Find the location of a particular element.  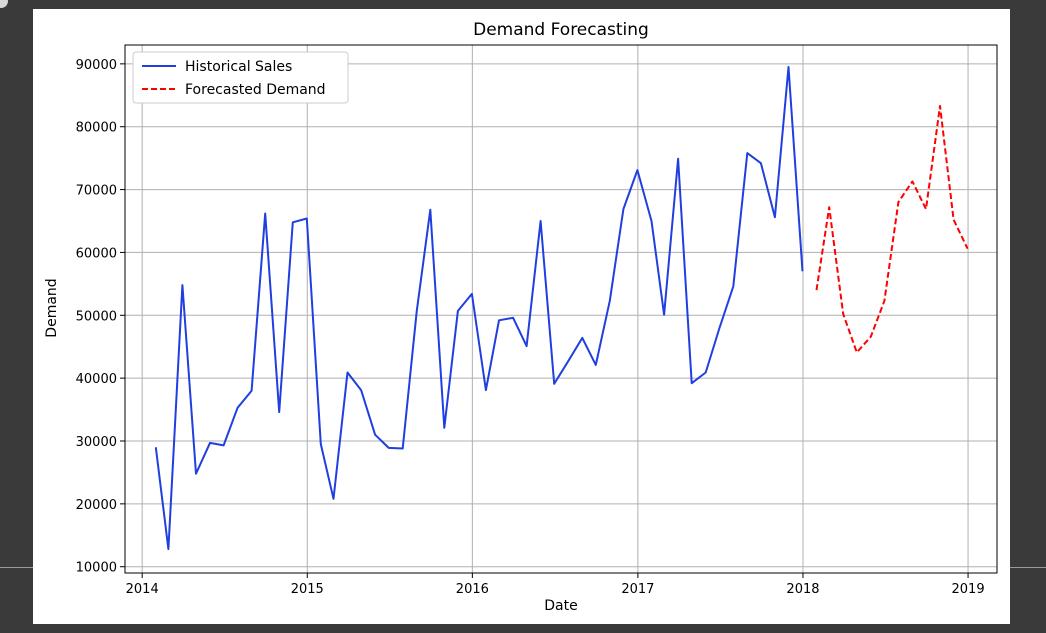

y-tick-label: 90000 is located at coordinates (96, 65).